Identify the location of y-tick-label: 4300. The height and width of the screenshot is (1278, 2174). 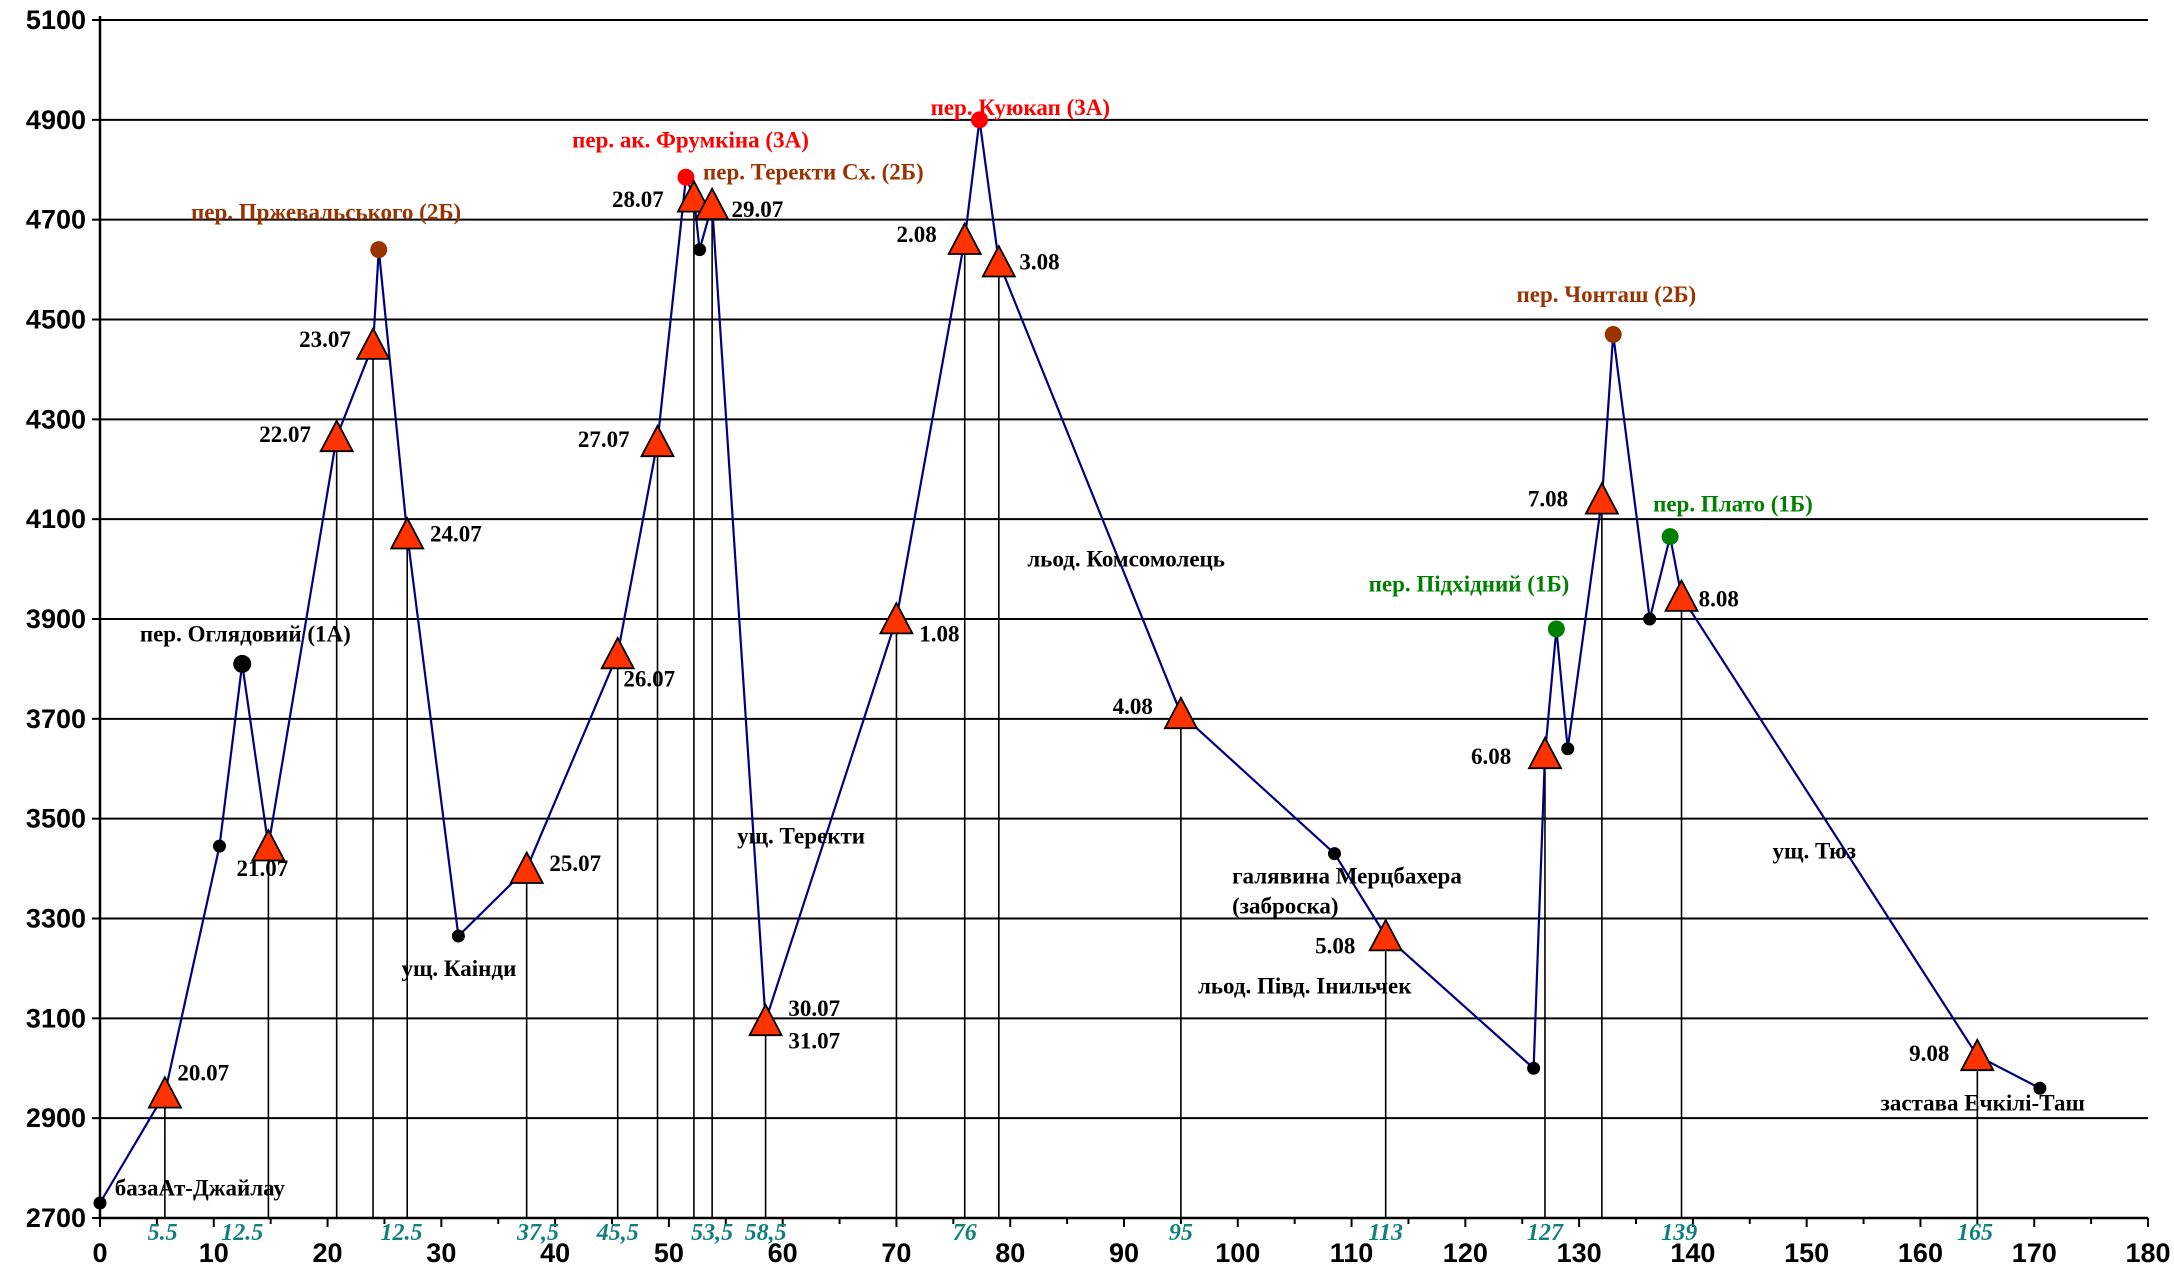
(56, 419).